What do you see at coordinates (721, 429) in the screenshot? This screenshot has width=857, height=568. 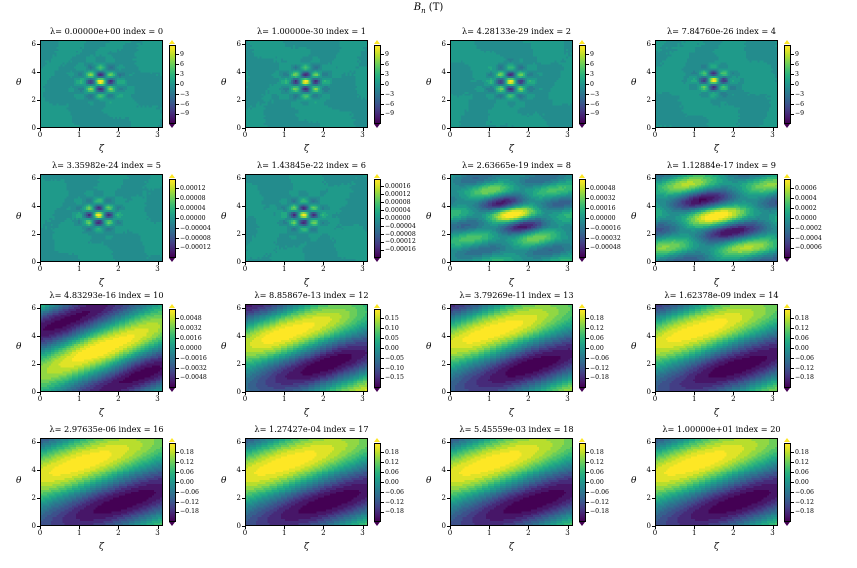 I see `panel-title: λ= 1.00000e+01 index = 20` at bounding box center [721, 429].